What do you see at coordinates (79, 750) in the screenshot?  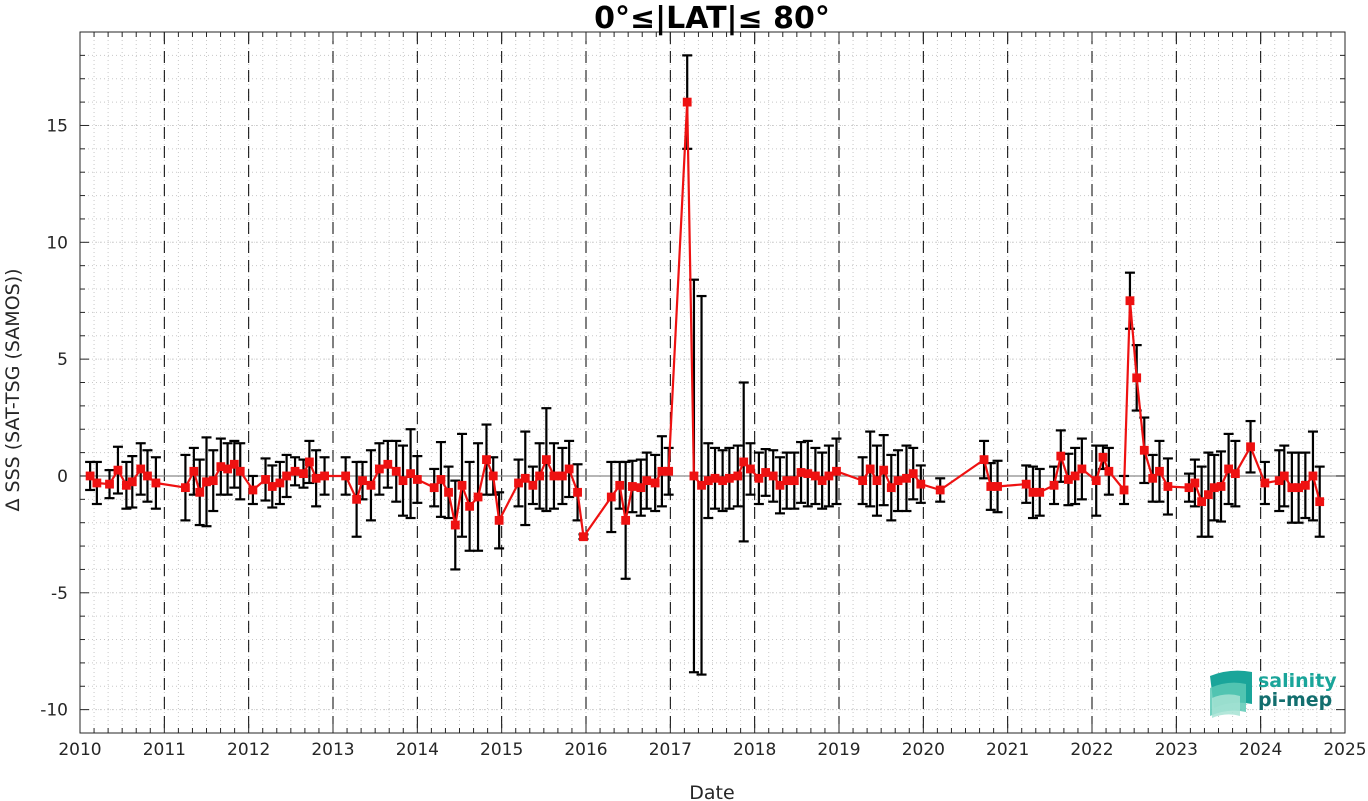 I see `x-tick-label: 2010` at bounding box center [79, 750].